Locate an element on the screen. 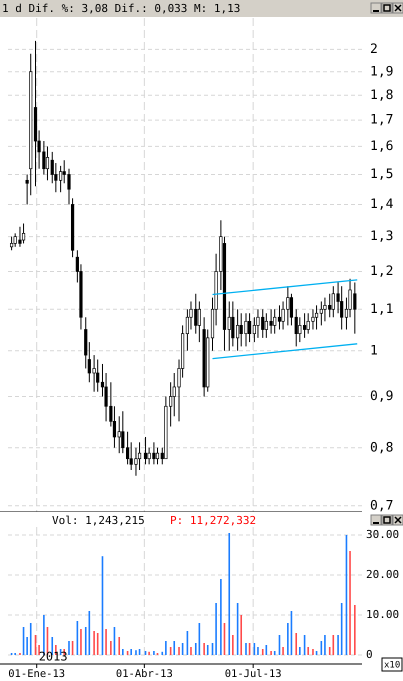 This screenshot has width=403, height=681. y-tick-label: 1,6 is located at coordinates (382, 146).